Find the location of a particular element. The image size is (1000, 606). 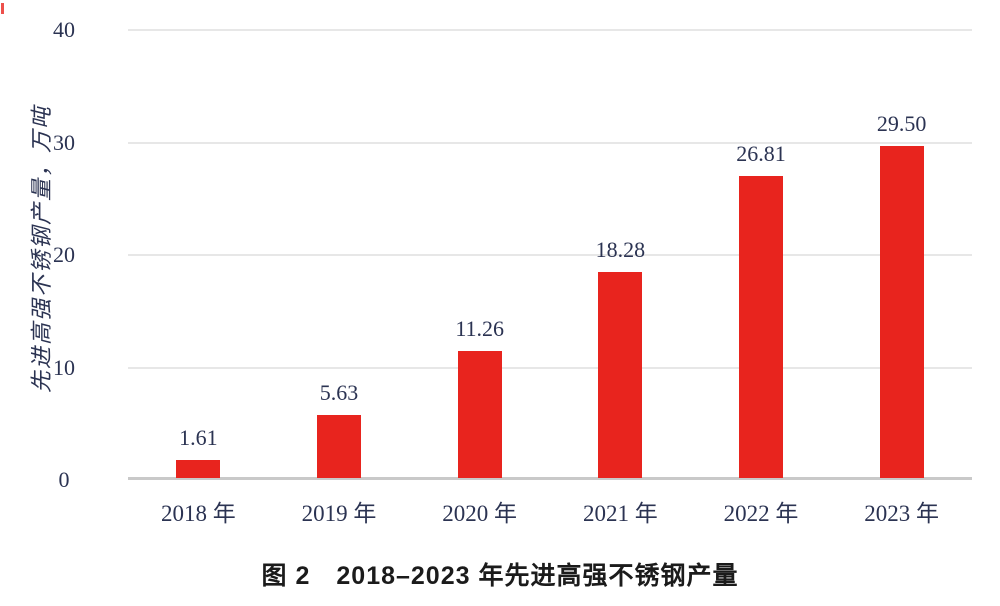

bar-value-label: 1.61 is located at coordinates (198, 437).